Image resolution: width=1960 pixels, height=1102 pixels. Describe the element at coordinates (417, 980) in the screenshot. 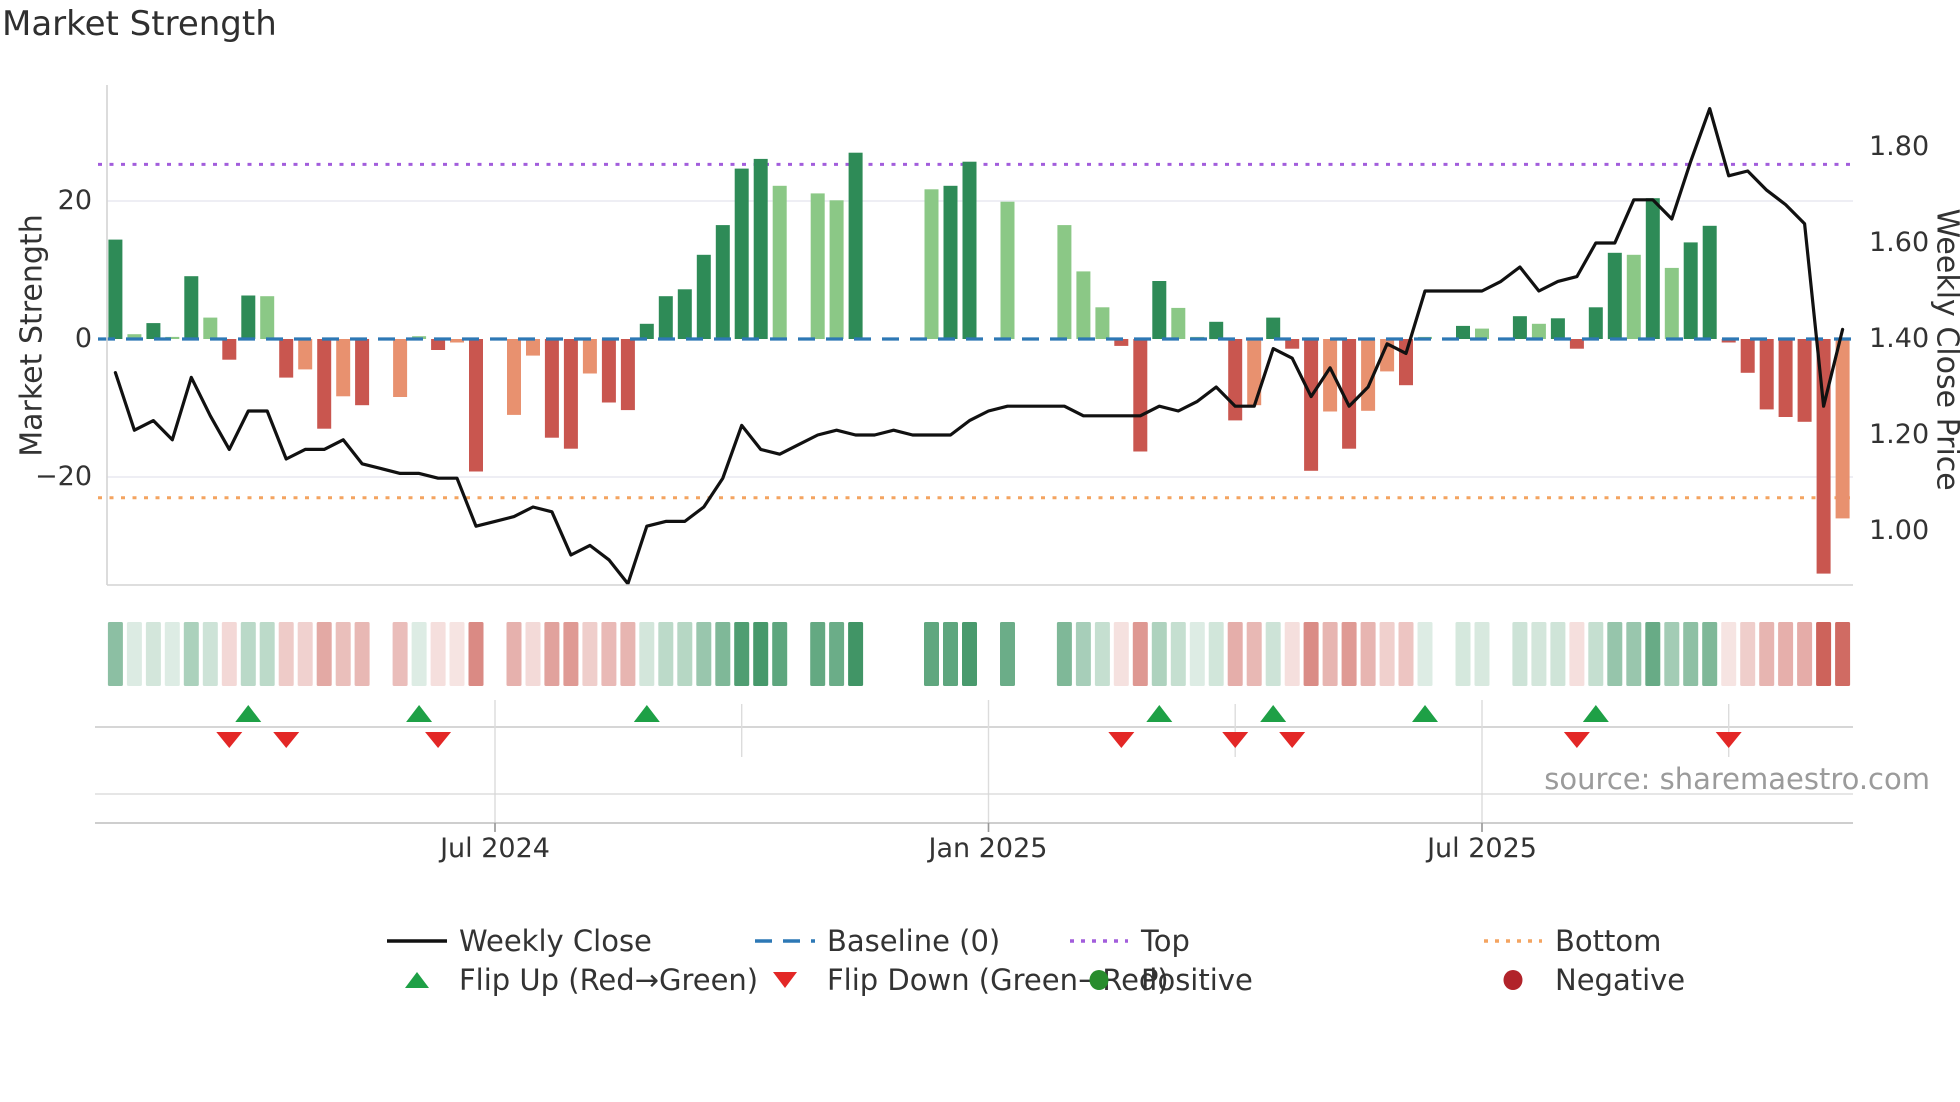

I see `flip-up-triangle-icon` at that location.